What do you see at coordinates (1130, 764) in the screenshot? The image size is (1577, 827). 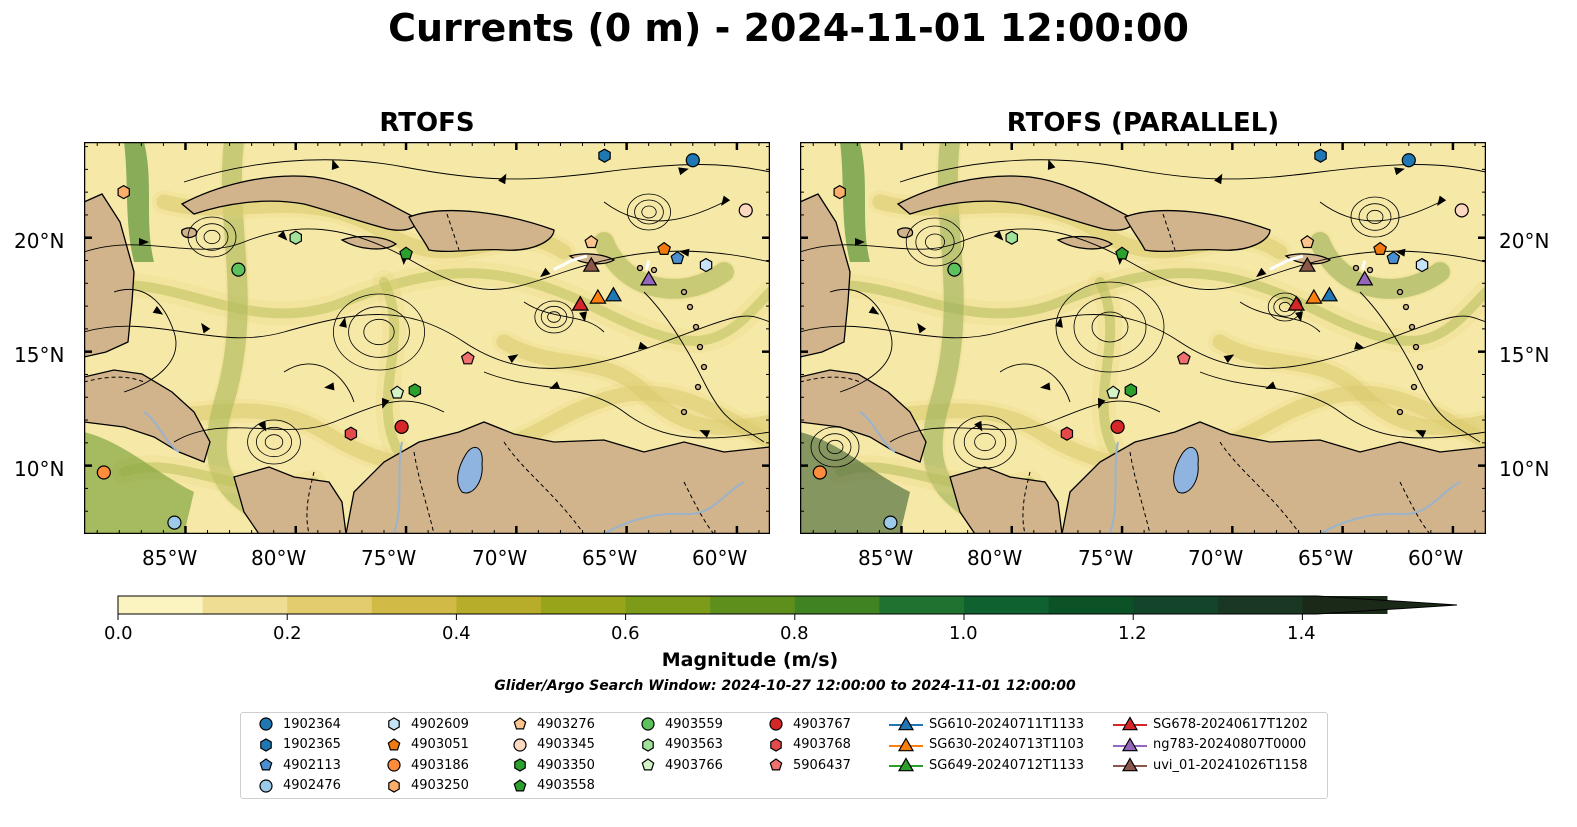 I see `legend-swatch-uvi_01-20241026T1158` at bounding box center [1130, 764].